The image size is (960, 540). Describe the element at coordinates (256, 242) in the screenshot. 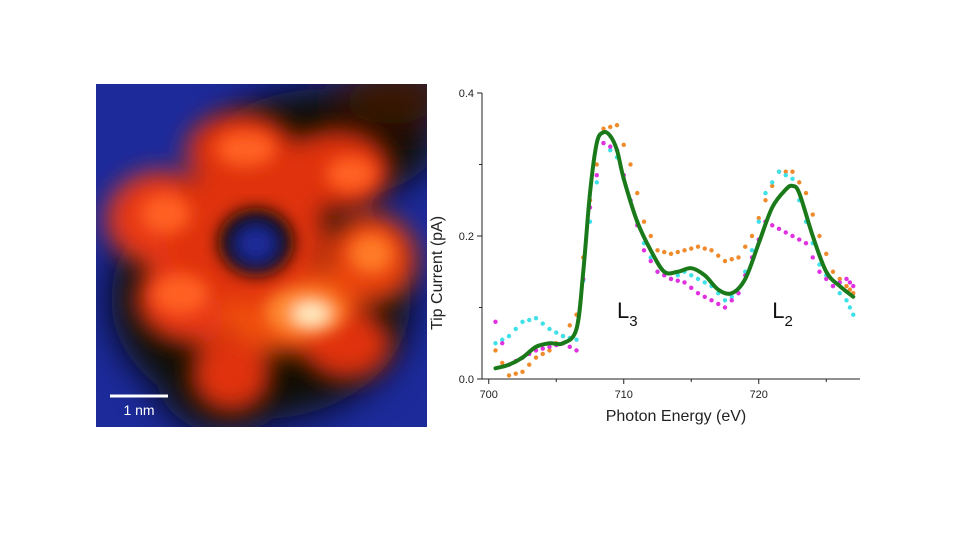

I see `stm-center-hole` at that location.